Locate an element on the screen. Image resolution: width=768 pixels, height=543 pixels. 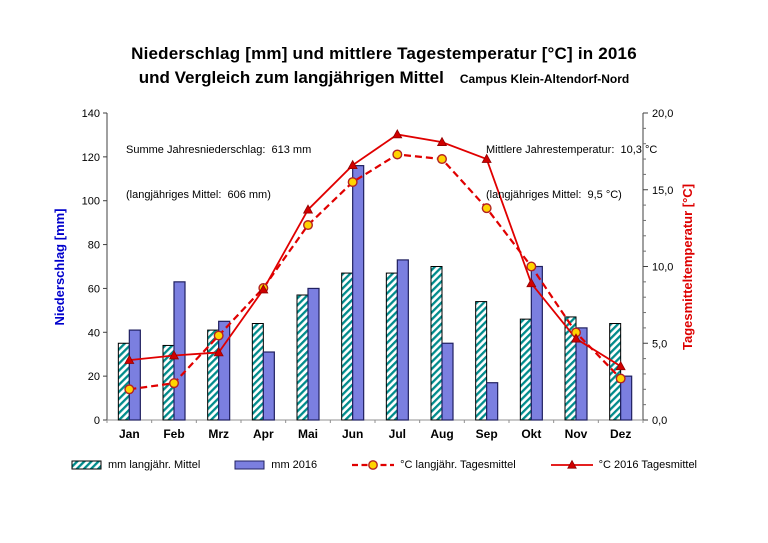
month-label: Jul is located at coordinates (397, 434).